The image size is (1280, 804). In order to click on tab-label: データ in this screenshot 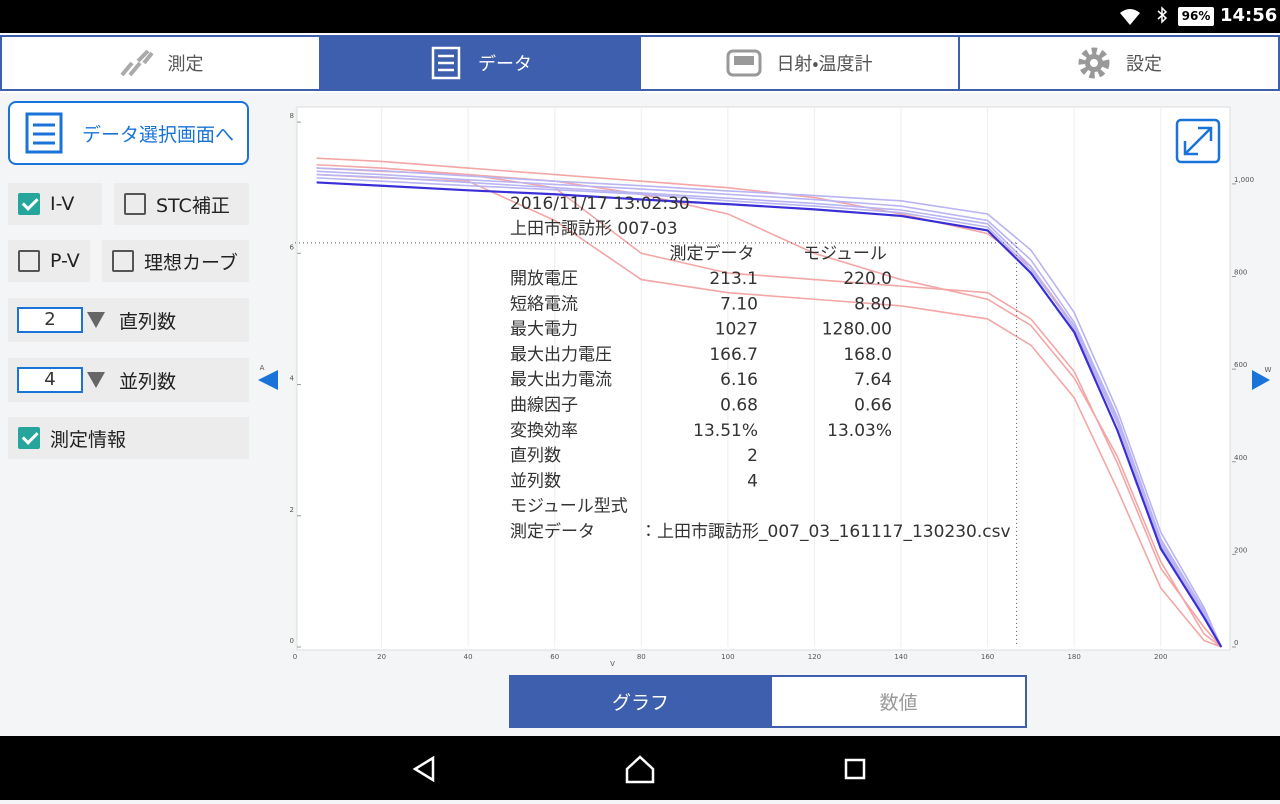, I will do `click(505, 64)`.